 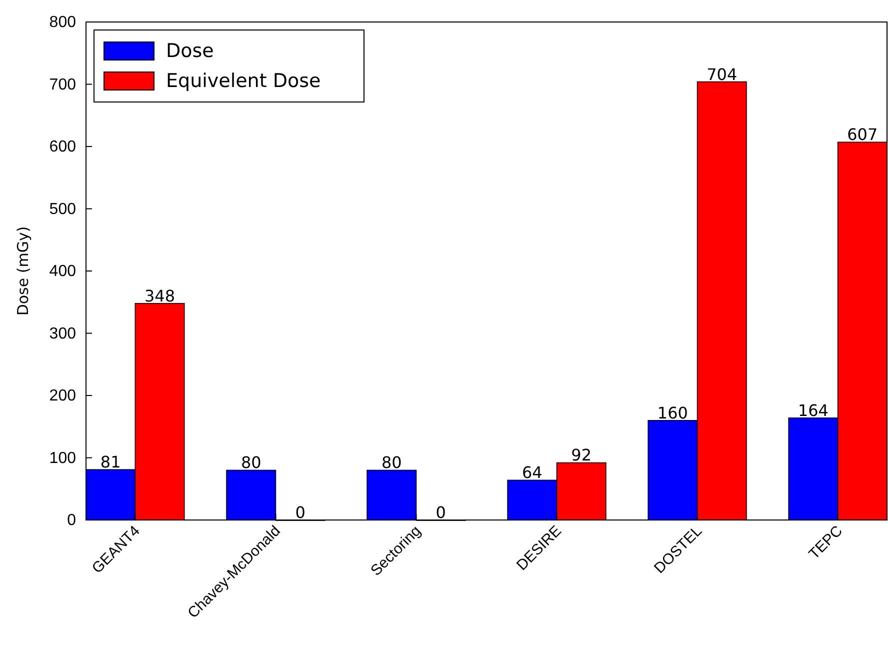 What do you see at coordinates (243, 81) in the screenshot?
I see `legend-label: Equivelent Dose` at bounding box center [243, 81].